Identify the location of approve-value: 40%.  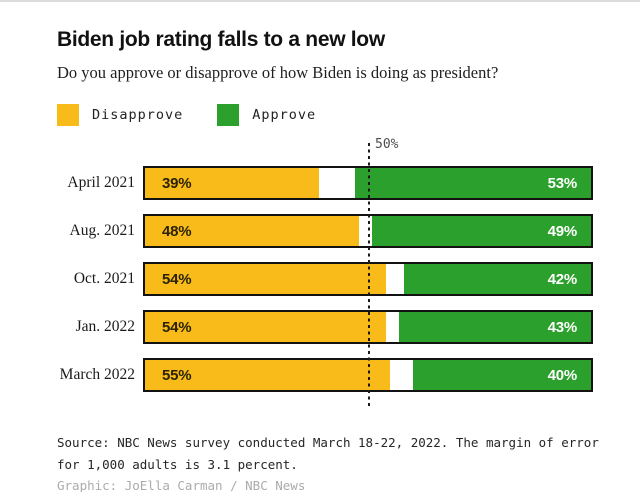
(562, 375).